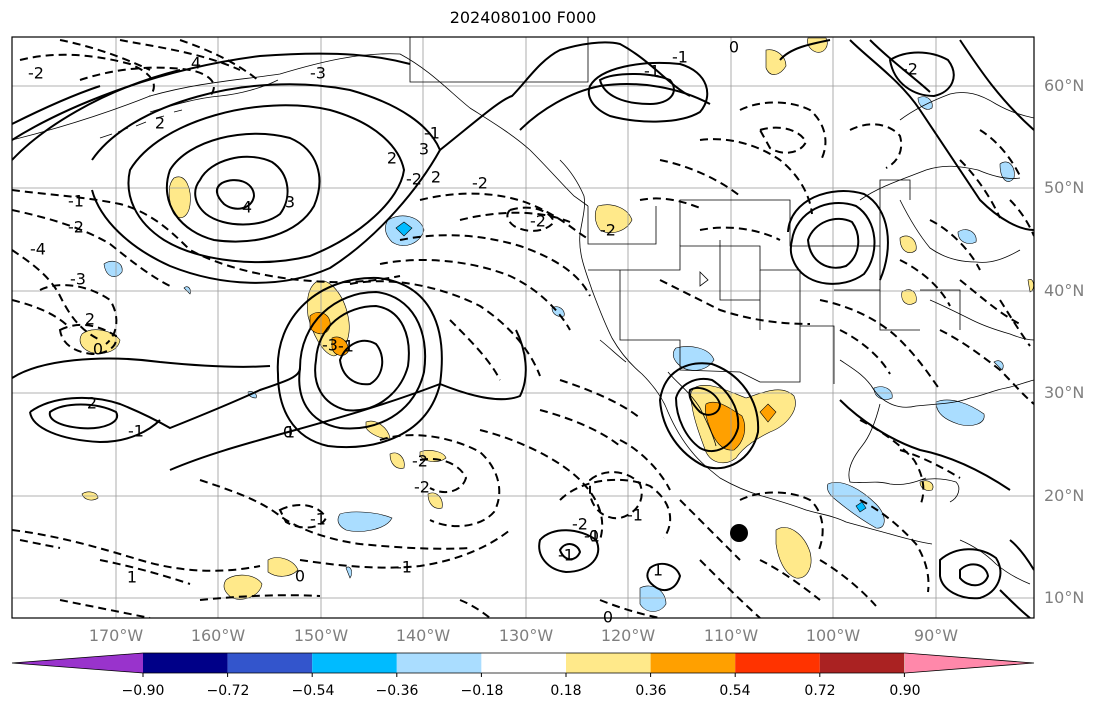  Describe the element at coordinates (1064, 597) in the screenshot. I see `lat-label-10n: 10°N` at that location.